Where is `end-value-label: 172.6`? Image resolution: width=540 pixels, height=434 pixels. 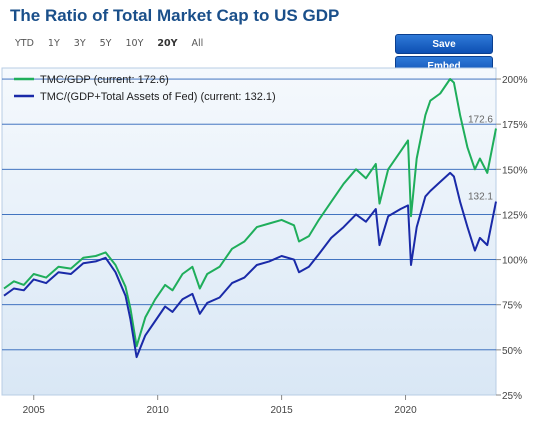
end-value-label: 172.6 is located at coordinates (480, 120).